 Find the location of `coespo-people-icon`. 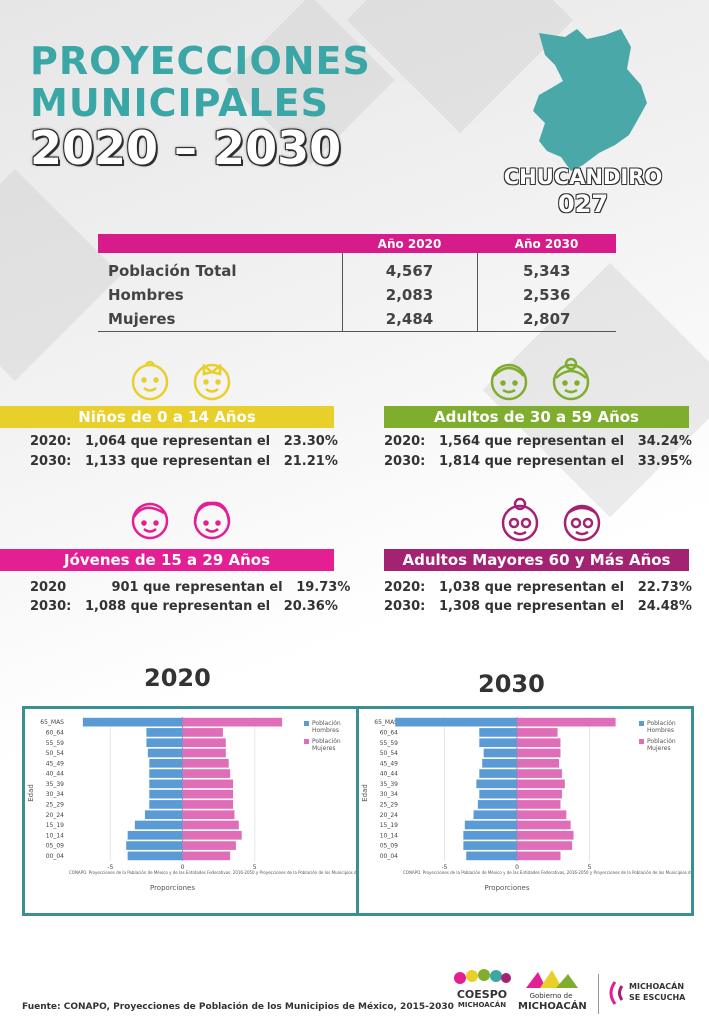

coespo-people-icon is located at coordinates (482, 976).